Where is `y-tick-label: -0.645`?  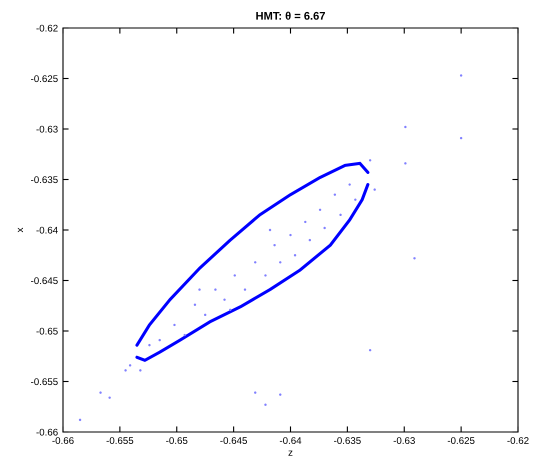 y-tick-label: -0.645 is located at coordinates (44, 280).